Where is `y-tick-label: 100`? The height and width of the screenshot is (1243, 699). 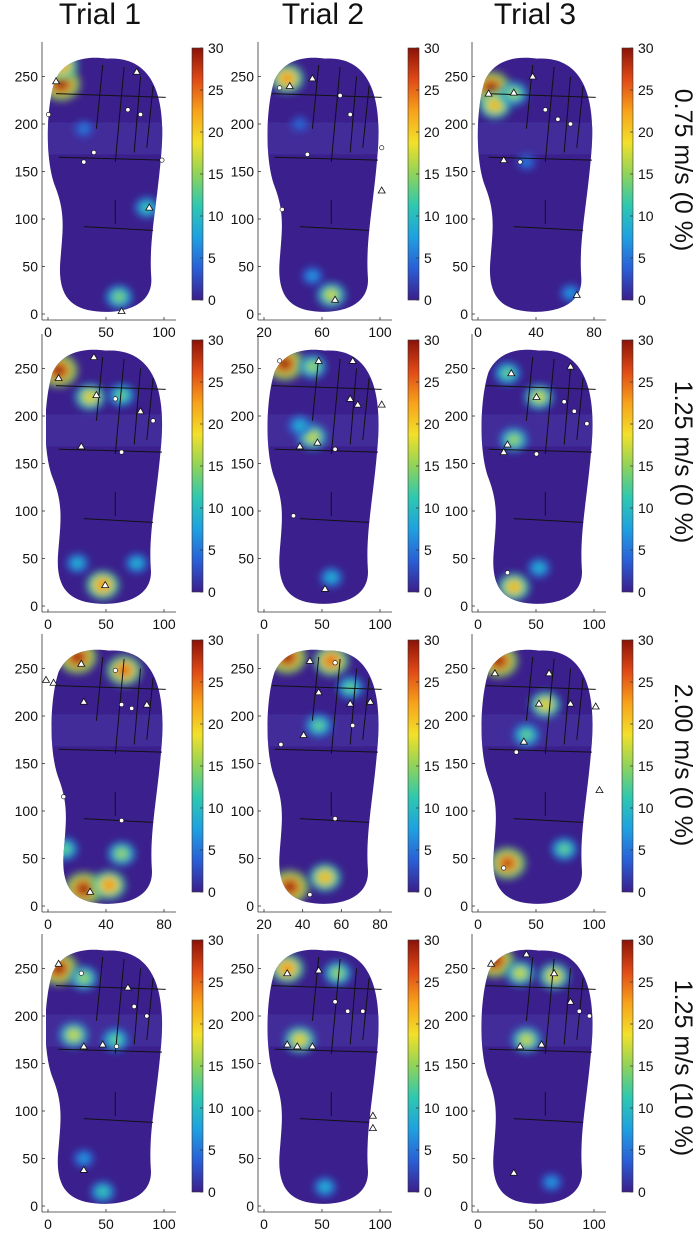 y-tick-label: 100 is located at coordinates (27, 511).